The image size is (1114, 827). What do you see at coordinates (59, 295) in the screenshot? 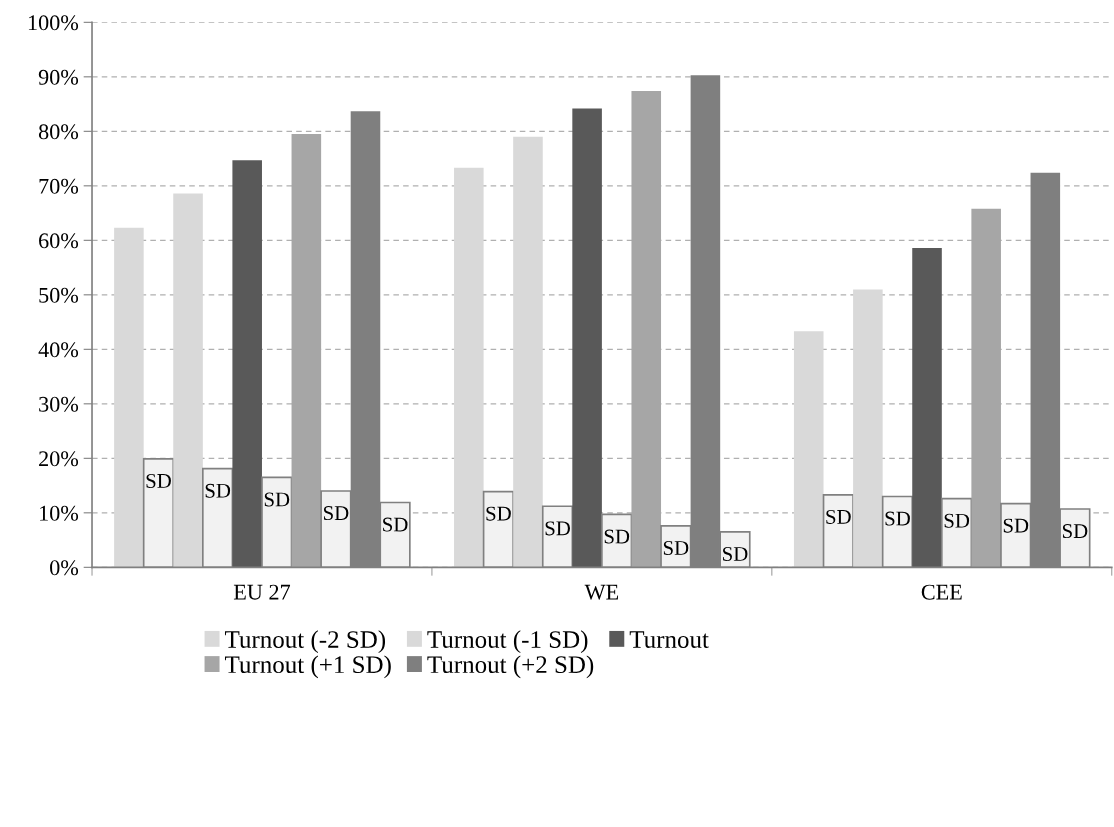
I see `y-tick-label: 50%` at bounding box center [59, 295].